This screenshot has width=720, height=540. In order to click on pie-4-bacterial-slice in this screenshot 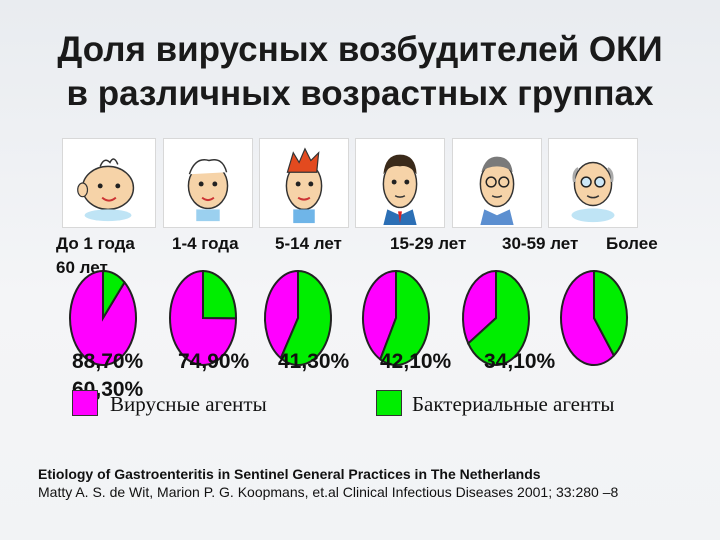, I will do `click(404, 317)`.